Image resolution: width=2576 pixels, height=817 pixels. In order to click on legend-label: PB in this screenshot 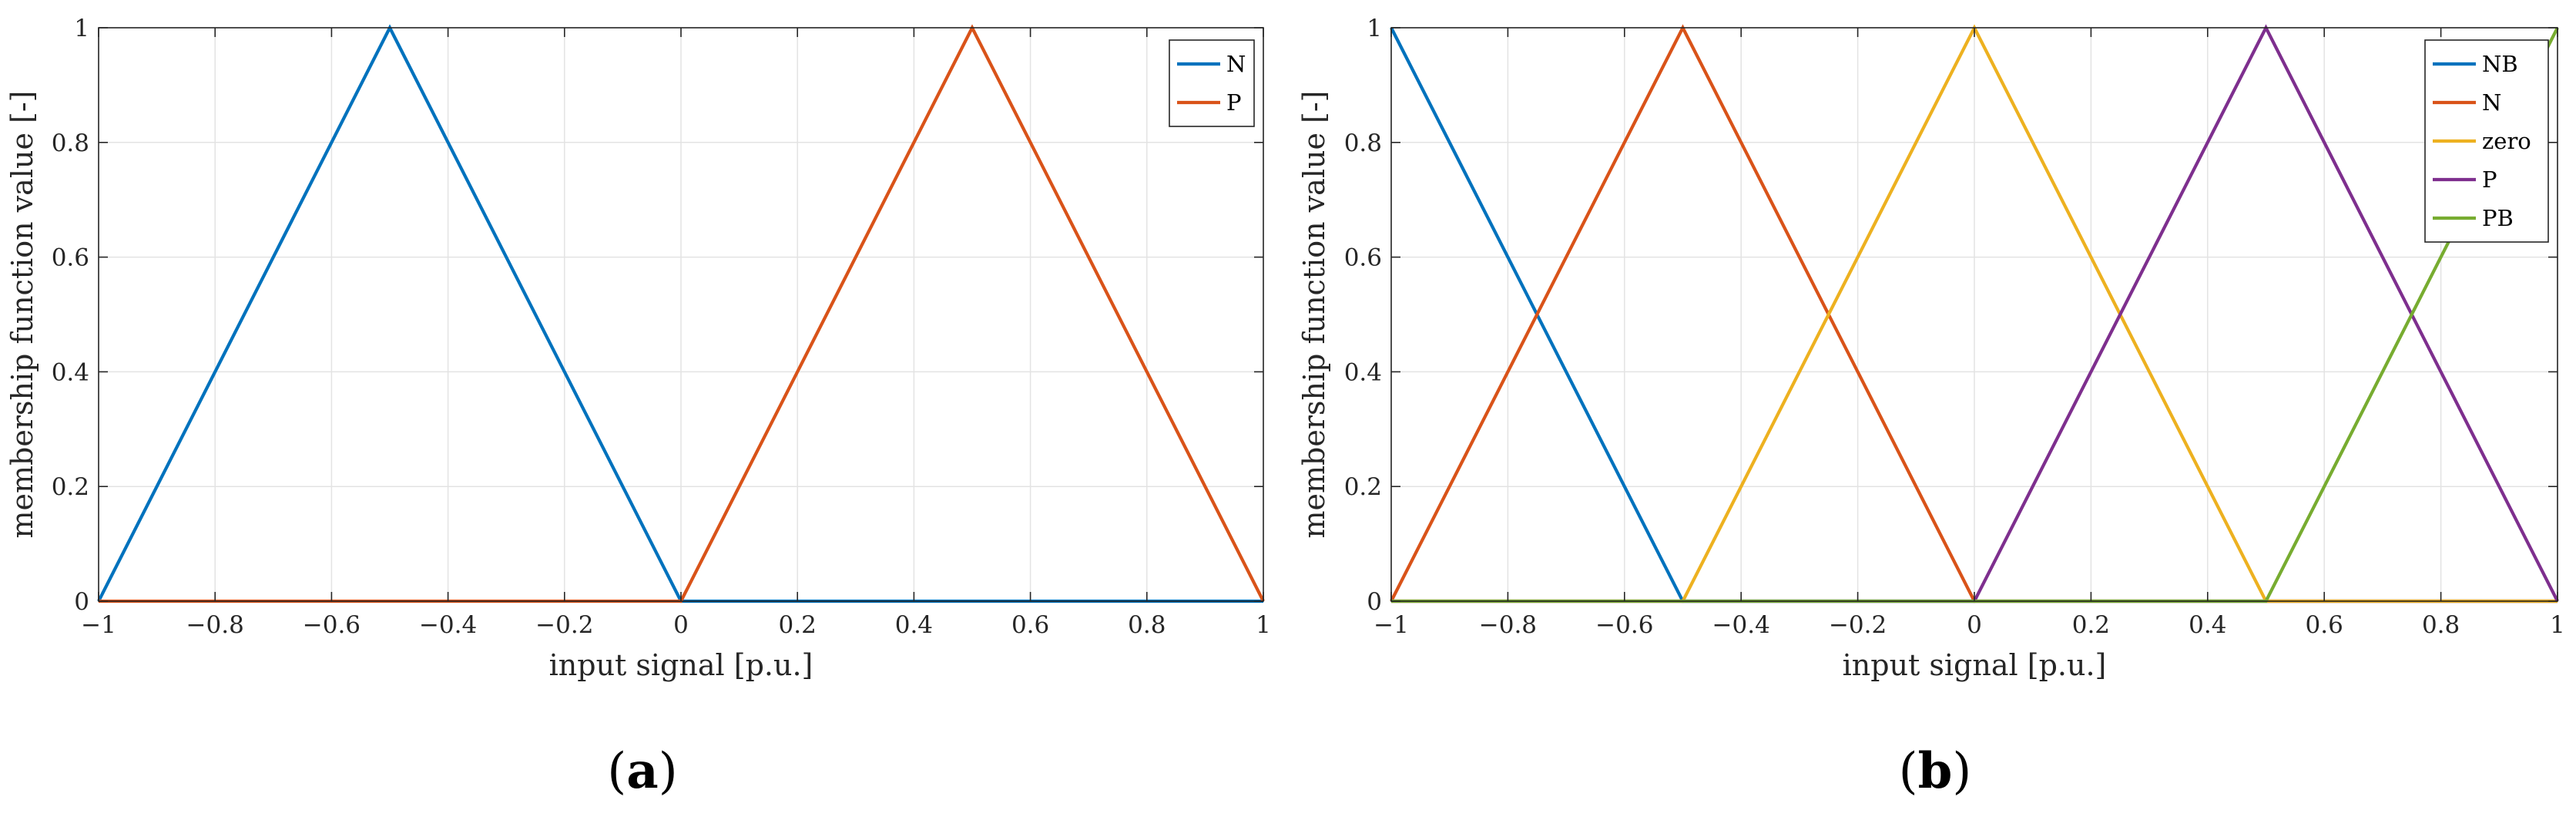, I will do `click(2498, 218)`.